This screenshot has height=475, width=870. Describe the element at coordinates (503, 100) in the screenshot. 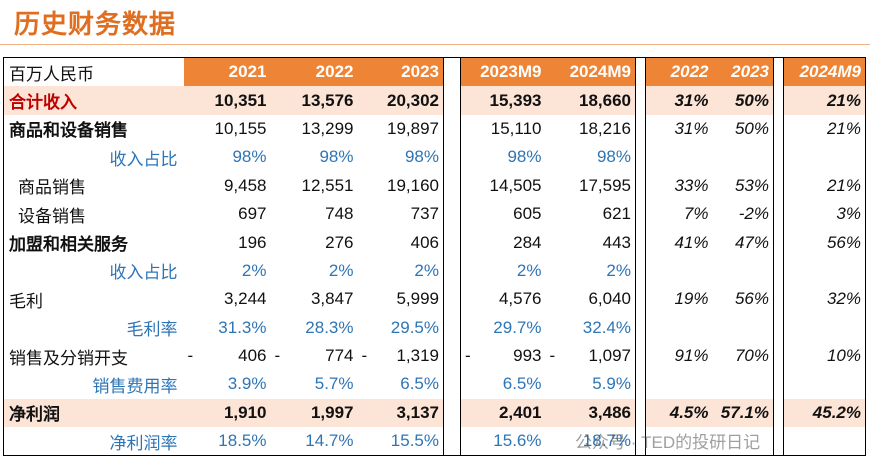

I see `table-cell: 15,393` at that location.